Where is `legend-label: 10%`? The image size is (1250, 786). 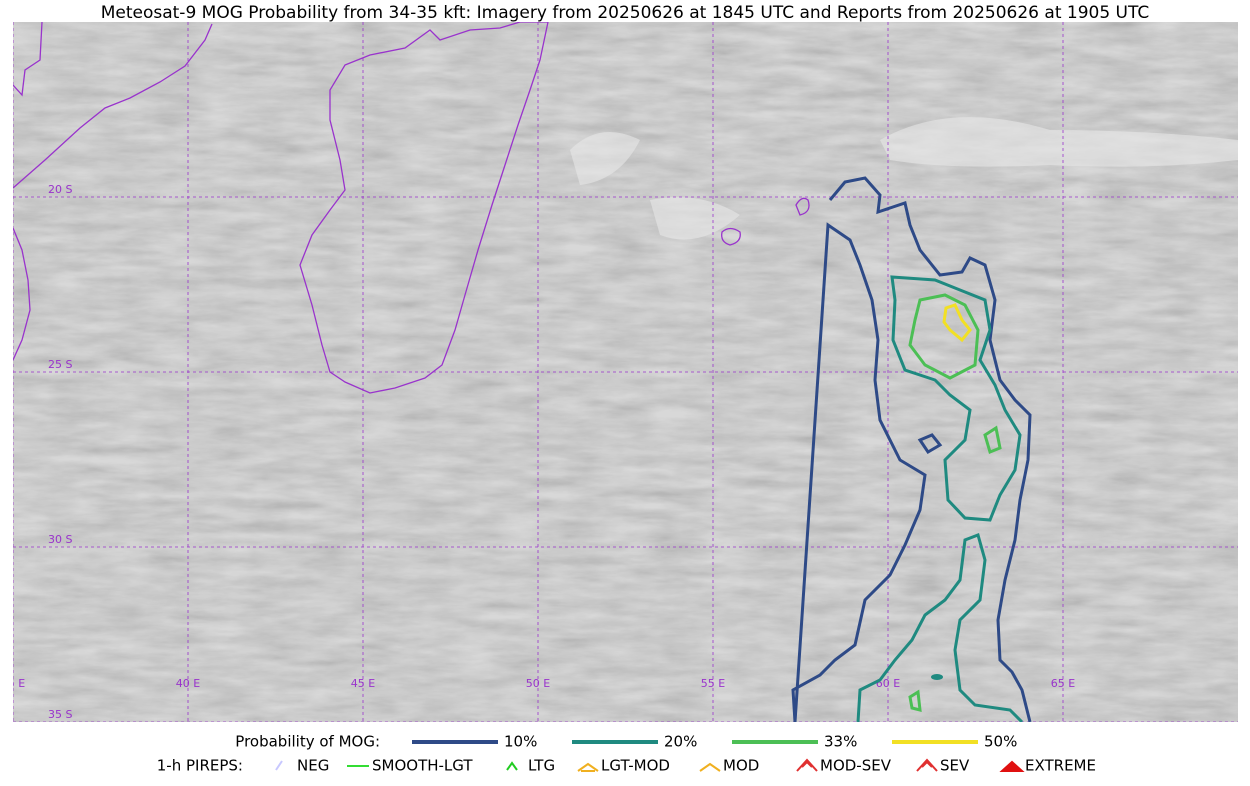
legend-label: 10% is located at coordinates (520, 742).